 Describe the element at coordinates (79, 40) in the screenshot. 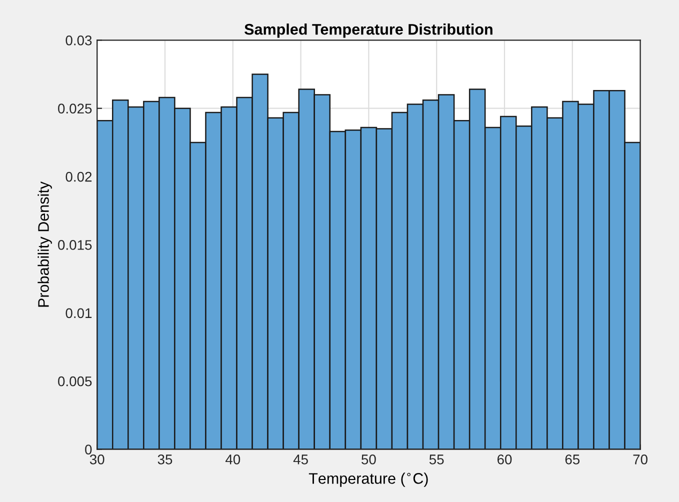

I see `y-tick-label: 0.03` at that location.